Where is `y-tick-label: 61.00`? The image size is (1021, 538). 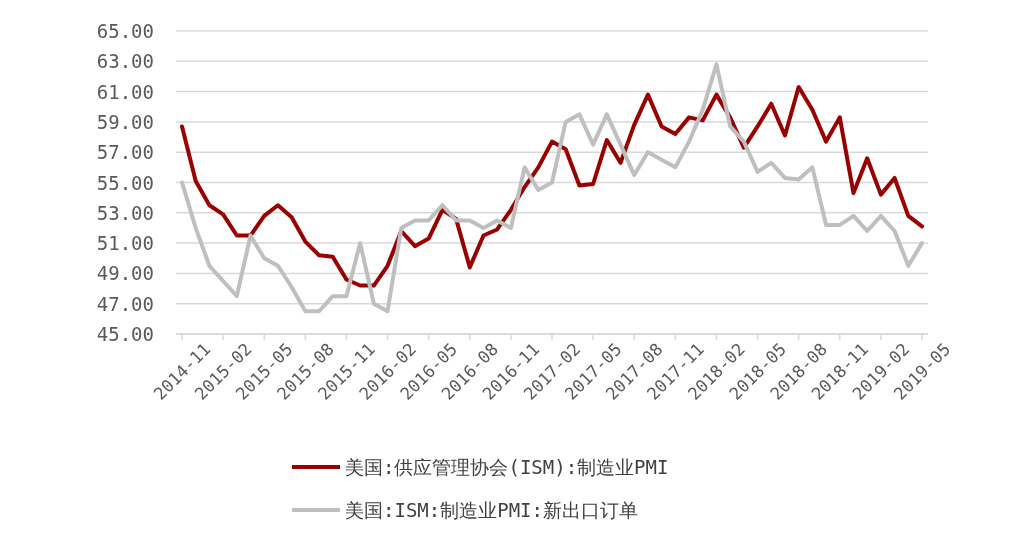 y-tick-label: 61.00 is located at coordinates (125, 91).